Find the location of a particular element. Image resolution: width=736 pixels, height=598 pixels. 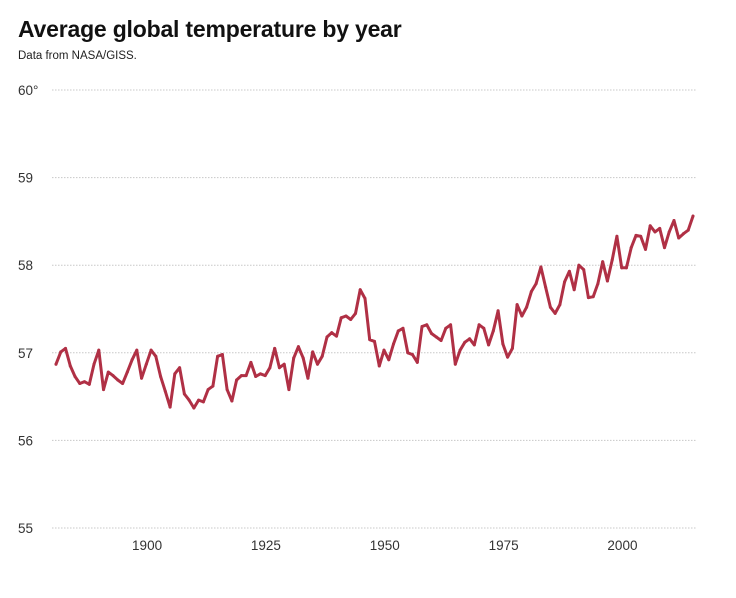

y-tick-label: 56 is located at coordinates (25, 440).